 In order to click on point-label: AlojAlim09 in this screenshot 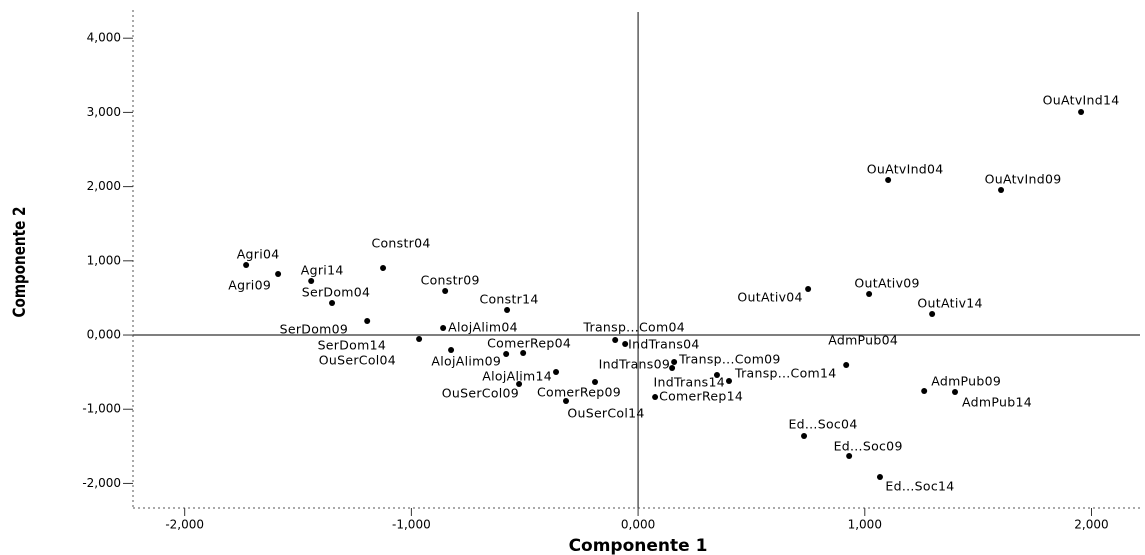, I will do `click(466, 361)`.